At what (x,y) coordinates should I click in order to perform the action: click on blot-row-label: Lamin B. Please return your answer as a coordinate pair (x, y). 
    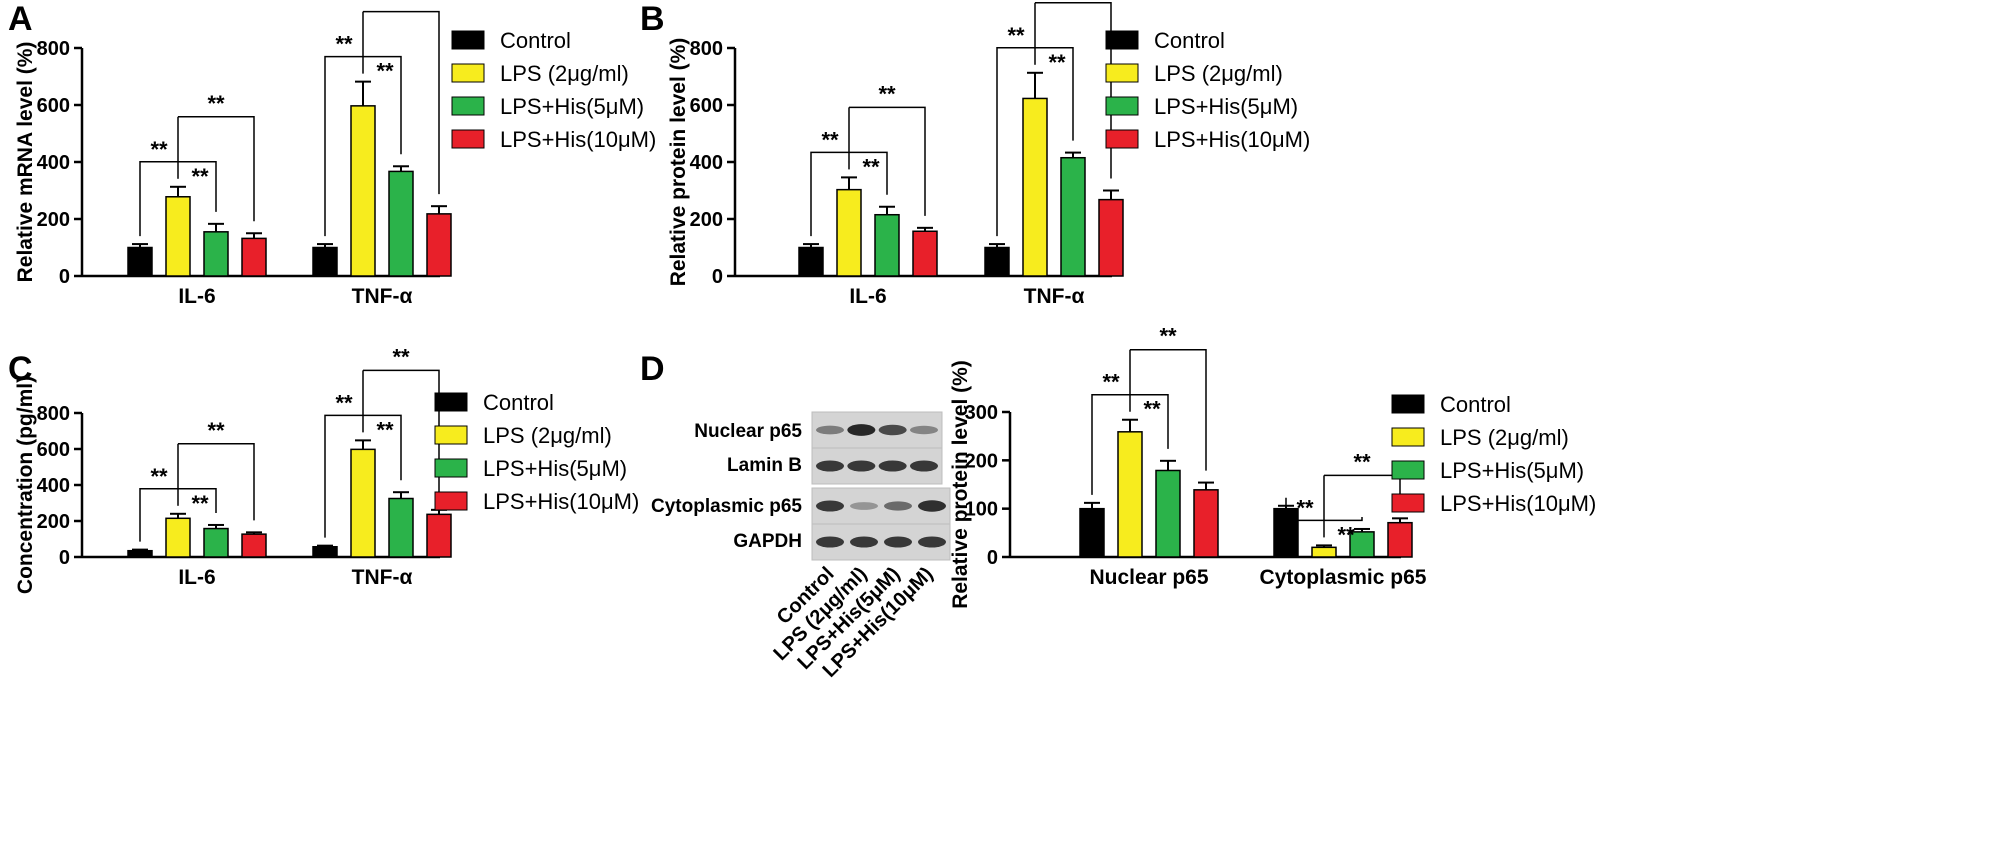
    Looking at the image, I should click on (764, 465).